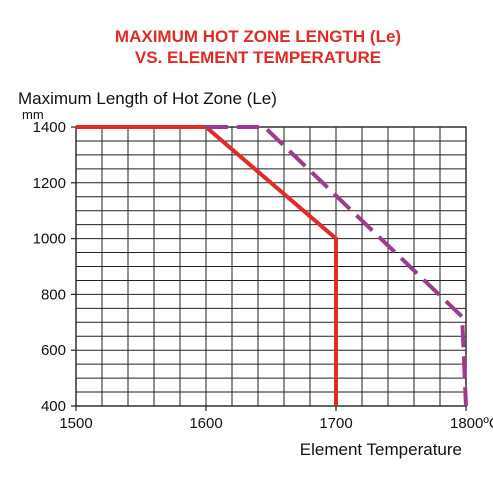 The height and width of the screenshot is (481, 493). I want to click on x-axis-title: Element Temperature, so click(381, 449).